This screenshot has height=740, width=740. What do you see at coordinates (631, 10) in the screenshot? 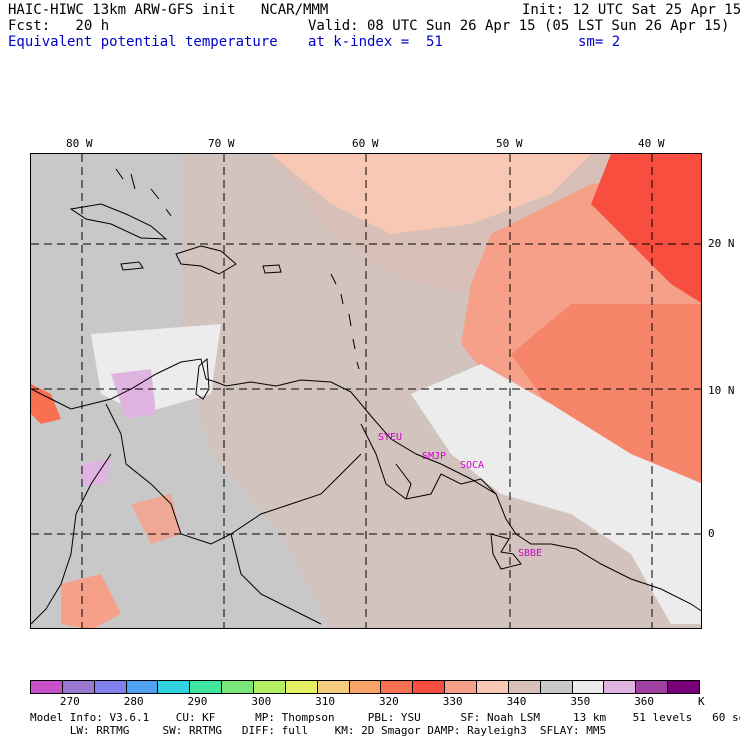
I see `init-time: Init: 12 UTC Sat 25 Apr 15` at bounding box center [631, 10].